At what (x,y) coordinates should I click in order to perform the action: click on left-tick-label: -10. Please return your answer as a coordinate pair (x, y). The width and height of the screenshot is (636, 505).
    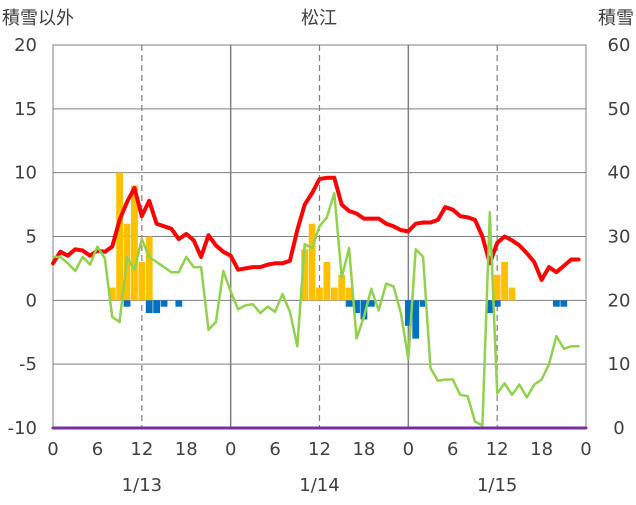
    Looking at the image, I should click on (22, 428).